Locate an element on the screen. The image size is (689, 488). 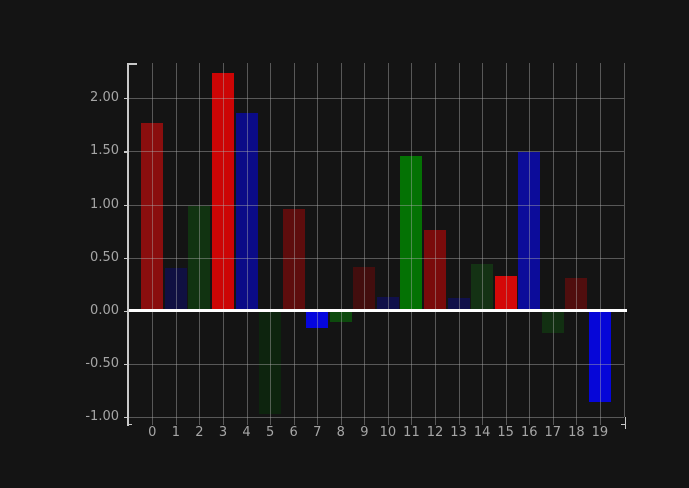
y-tick-label: 0.00 is located at coordinates (104, 310).